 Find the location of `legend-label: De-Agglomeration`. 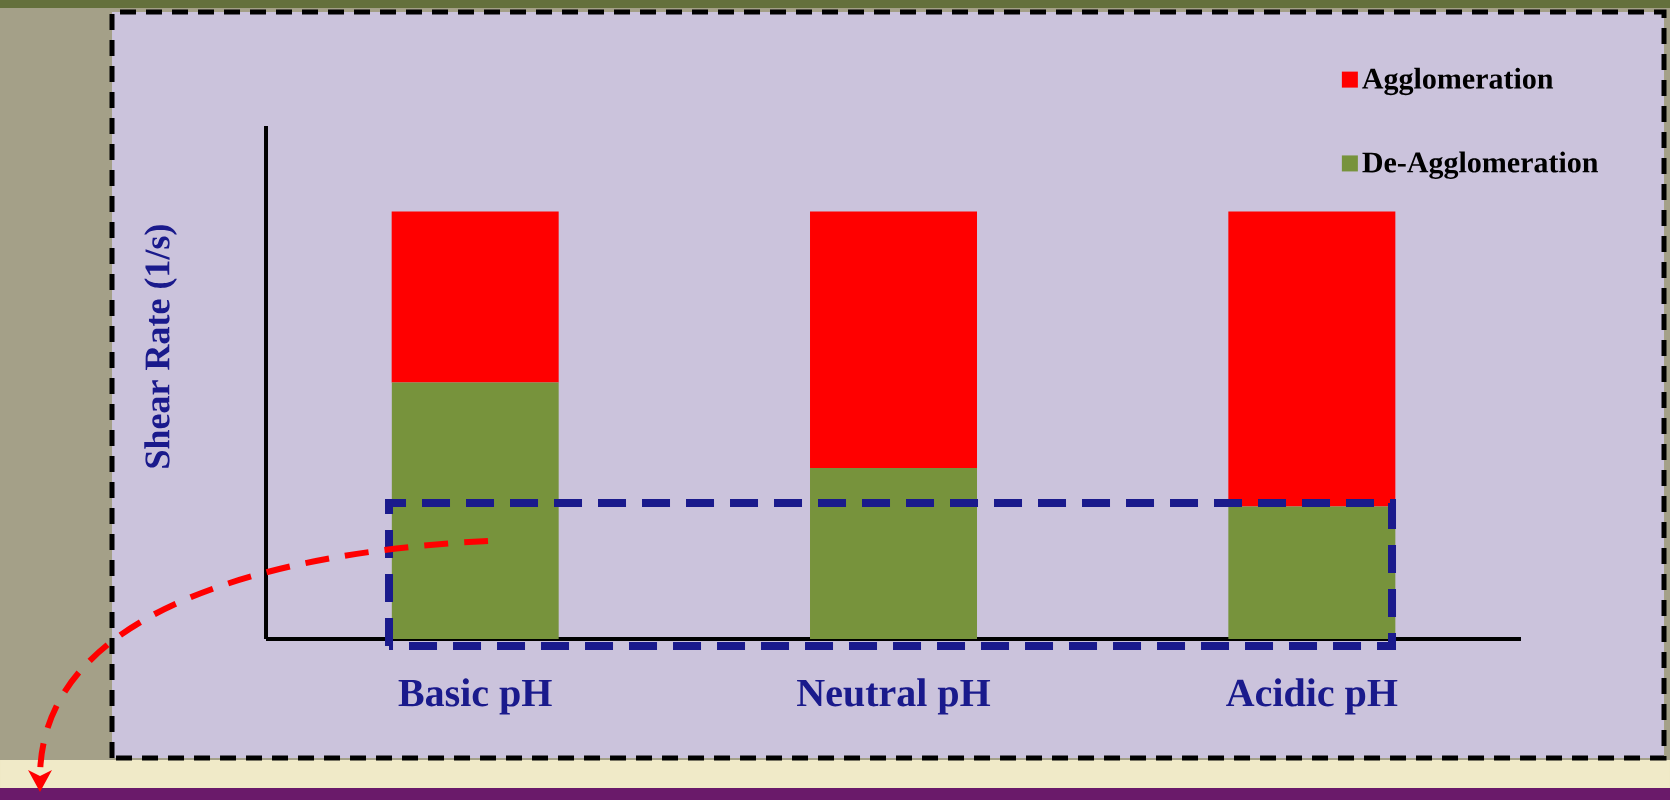

legend-label: De-Agglomeration is located at coordinates (1480, 165).